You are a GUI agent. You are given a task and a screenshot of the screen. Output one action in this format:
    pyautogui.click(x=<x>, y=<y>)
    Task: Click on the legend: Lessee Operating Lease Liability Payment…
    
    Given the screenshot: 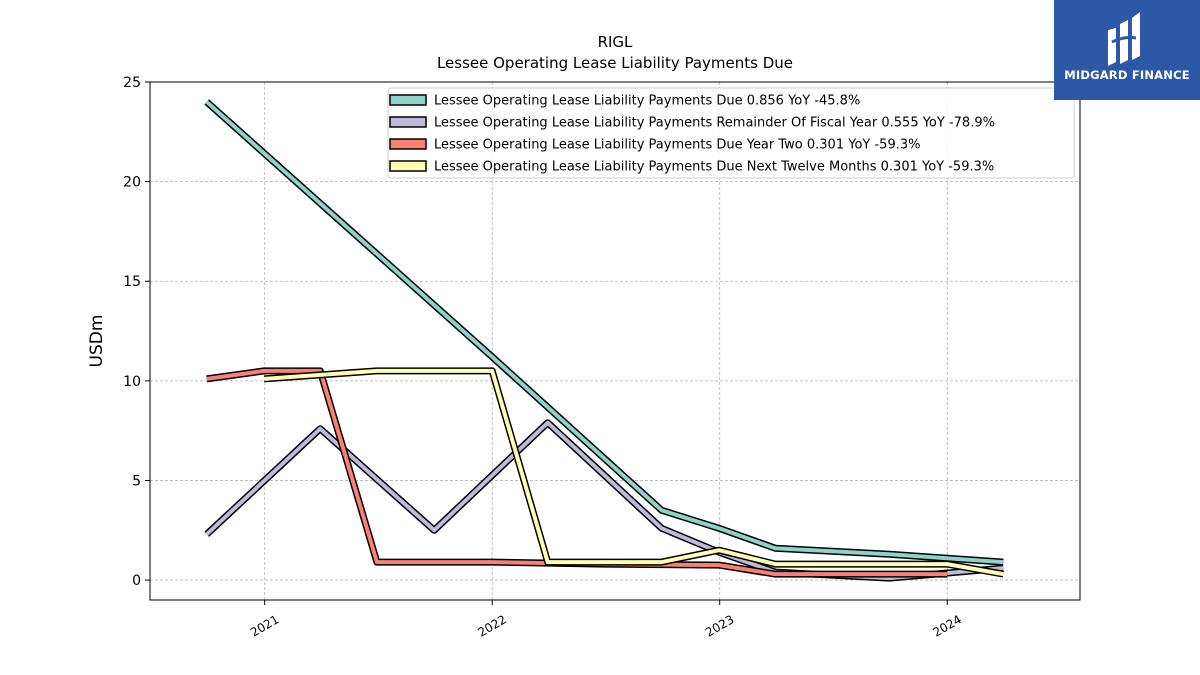 What is the action you would take?
    pyautogui.click(x=731, y=133)
    